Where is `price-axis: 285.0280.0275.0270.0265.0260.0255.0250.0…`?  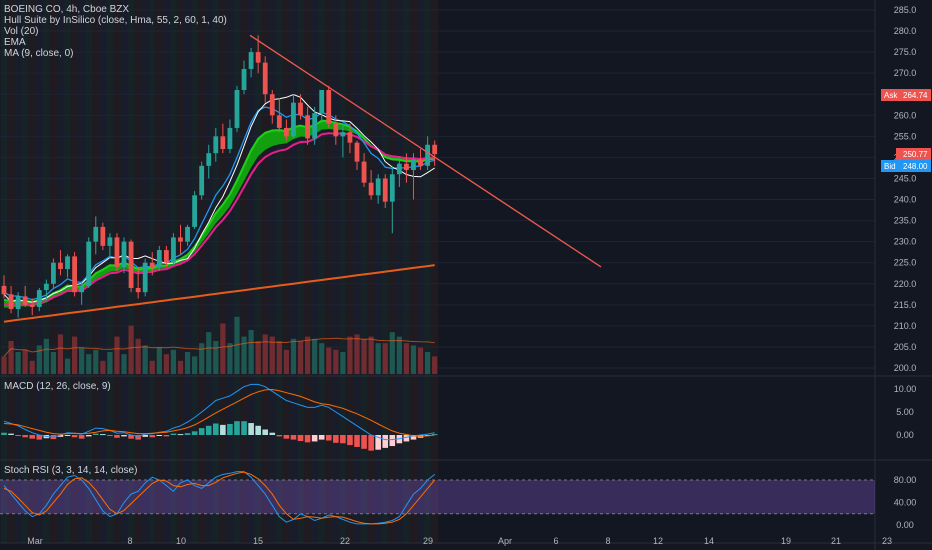
price-axis: 285.0280.0275.0270.0265.0260.0255.0250.0… is located at coordinates (905, 267).